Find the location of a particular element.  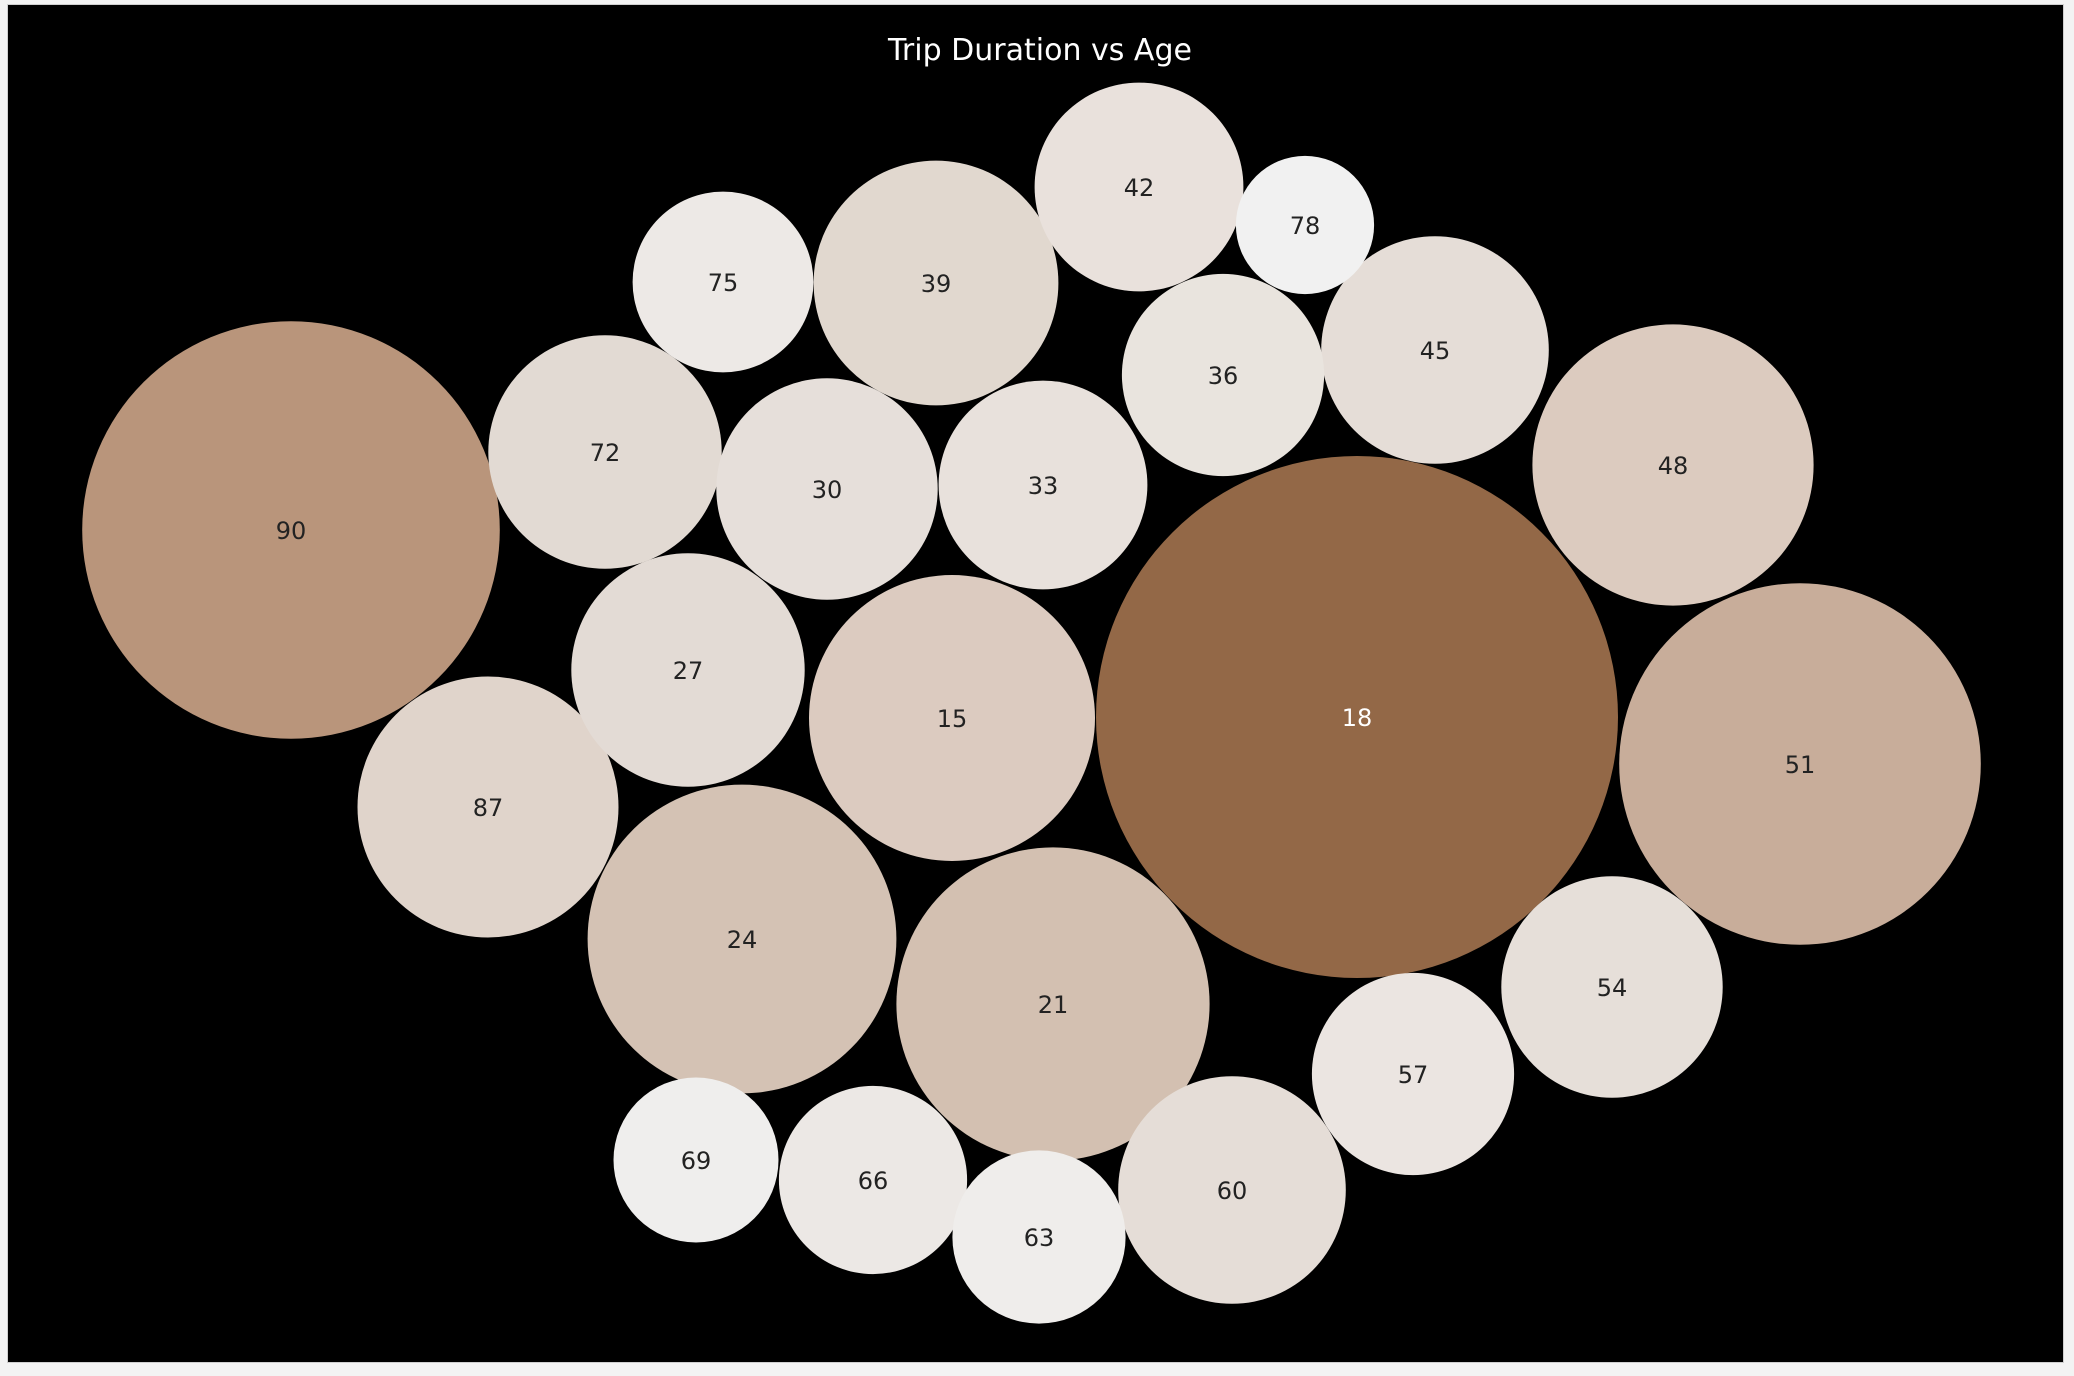

bubble-label: 39 is located at coordinates (936, 284).